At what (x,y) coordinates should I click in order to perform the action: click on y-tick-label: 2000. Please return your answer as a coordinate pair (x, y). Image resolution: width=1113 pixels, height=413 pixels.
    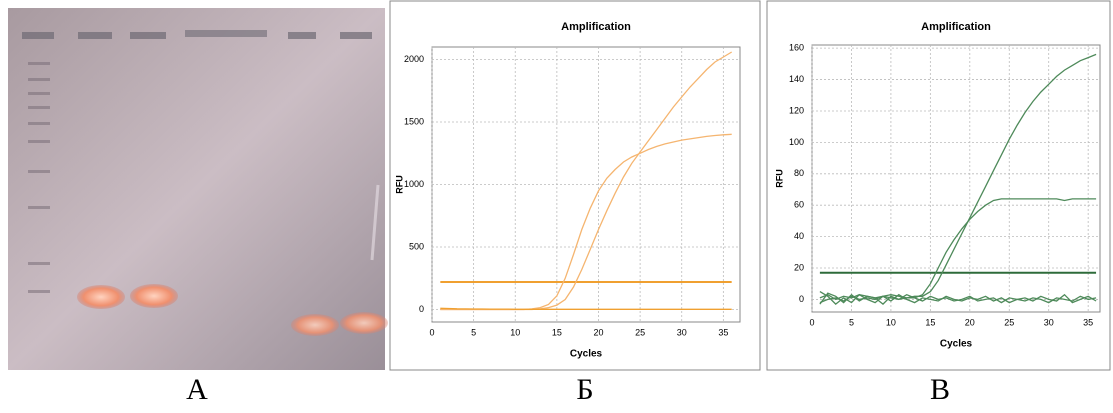
    Looking at the image, I should click on (414, 59).